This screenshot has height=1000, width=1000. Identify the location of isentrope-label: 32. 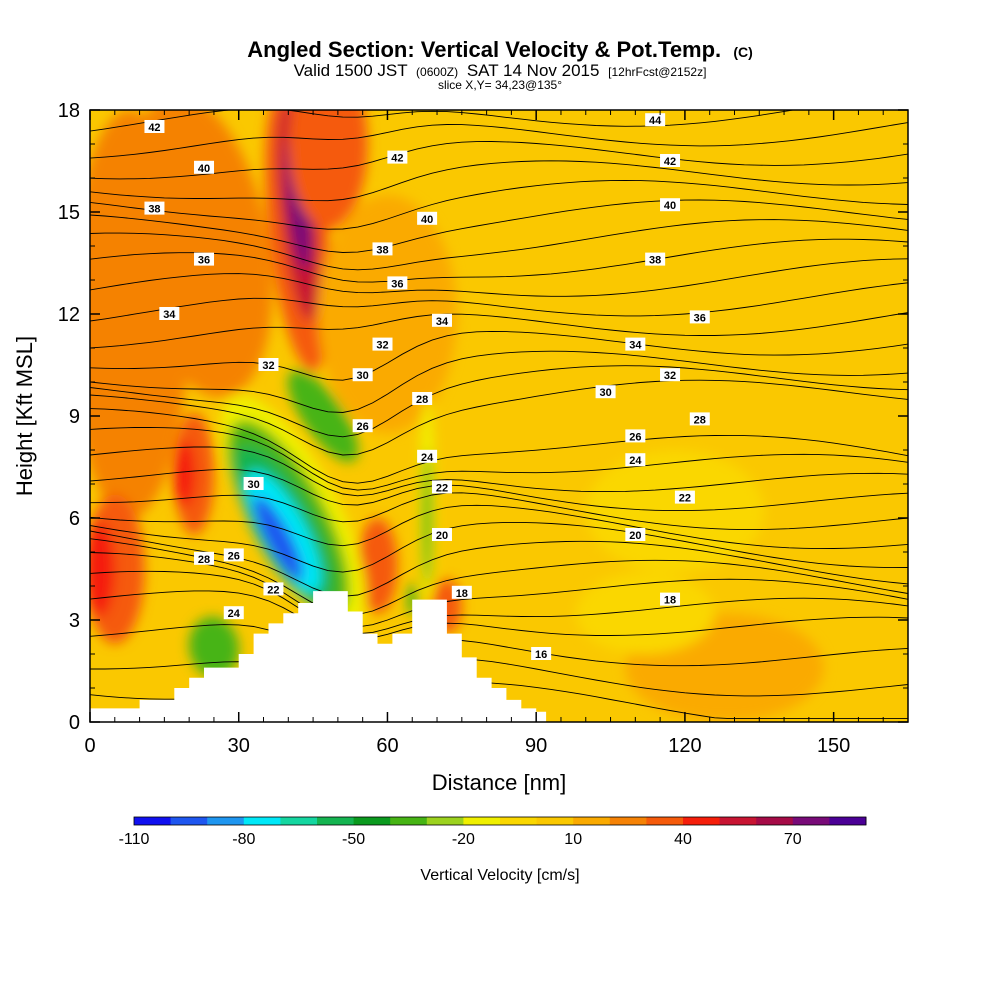
(382, 344).